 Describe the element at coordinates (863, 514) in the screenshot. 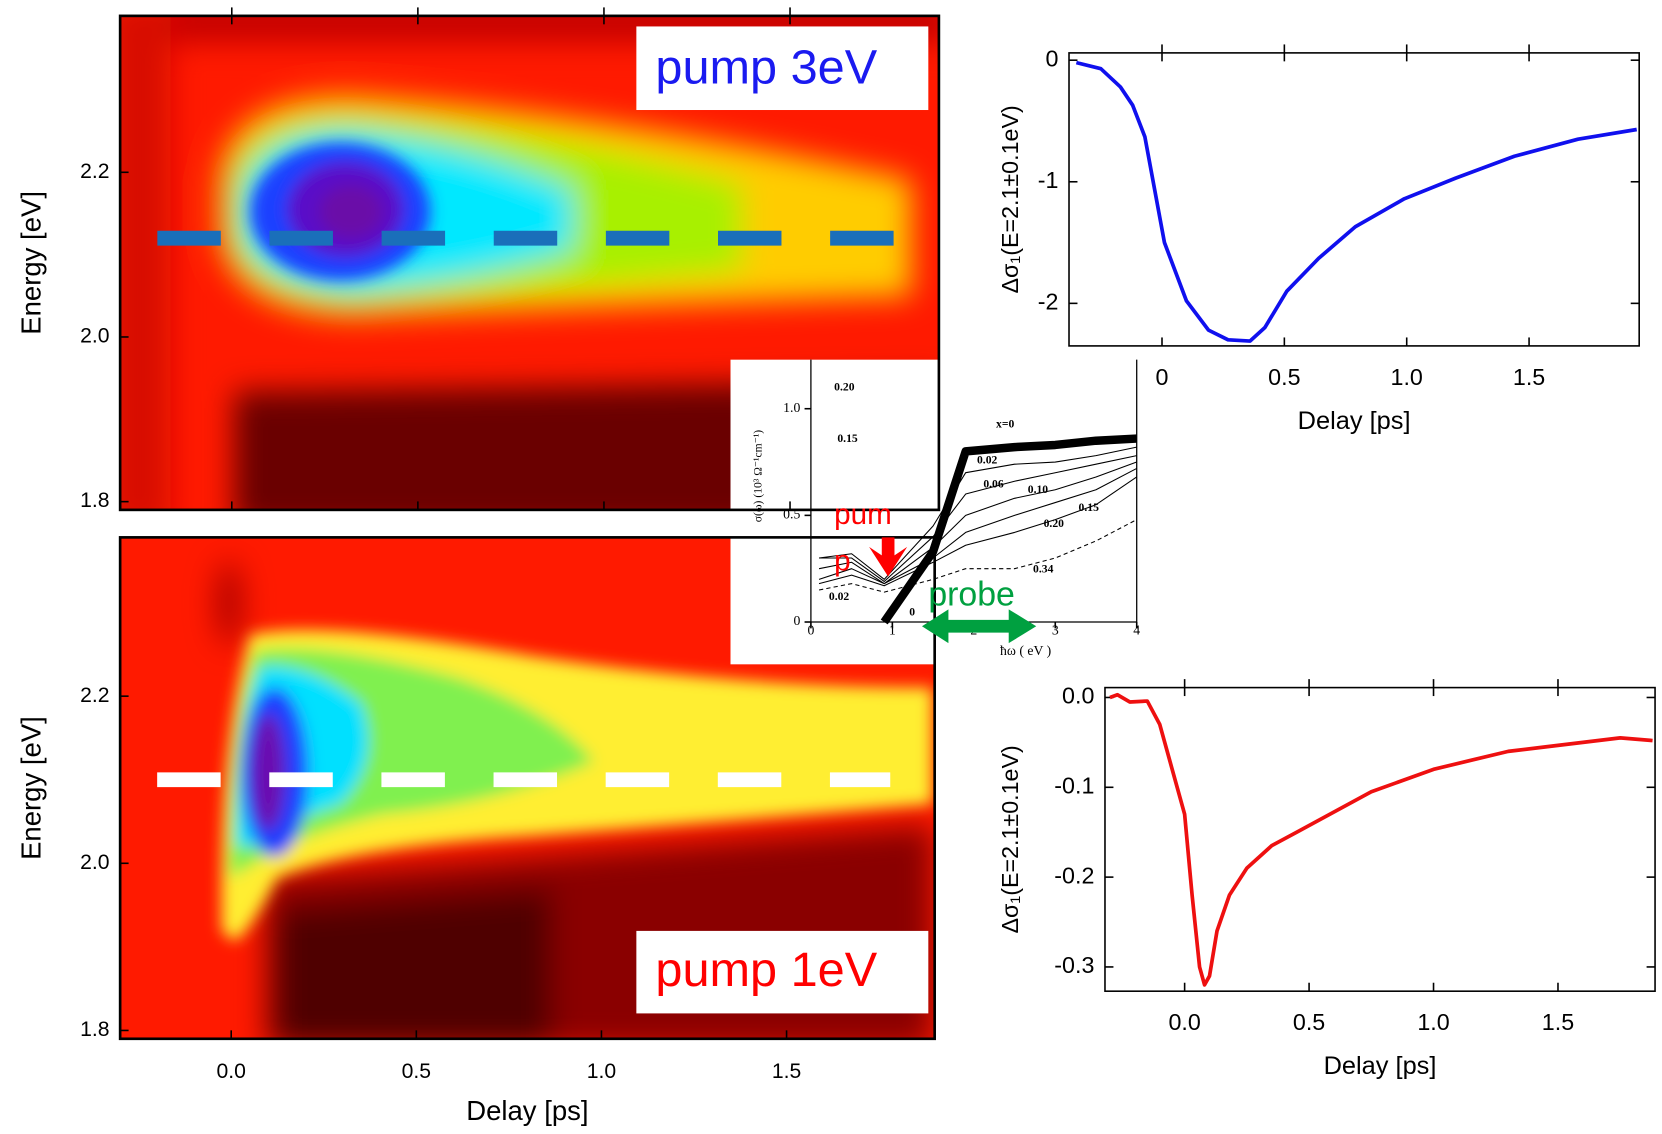

I see `pump-label: pum` at that location.